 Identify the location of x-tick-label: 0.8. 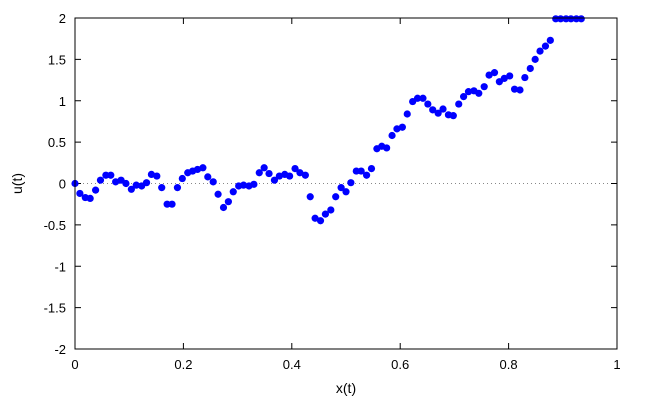
(509, 364).